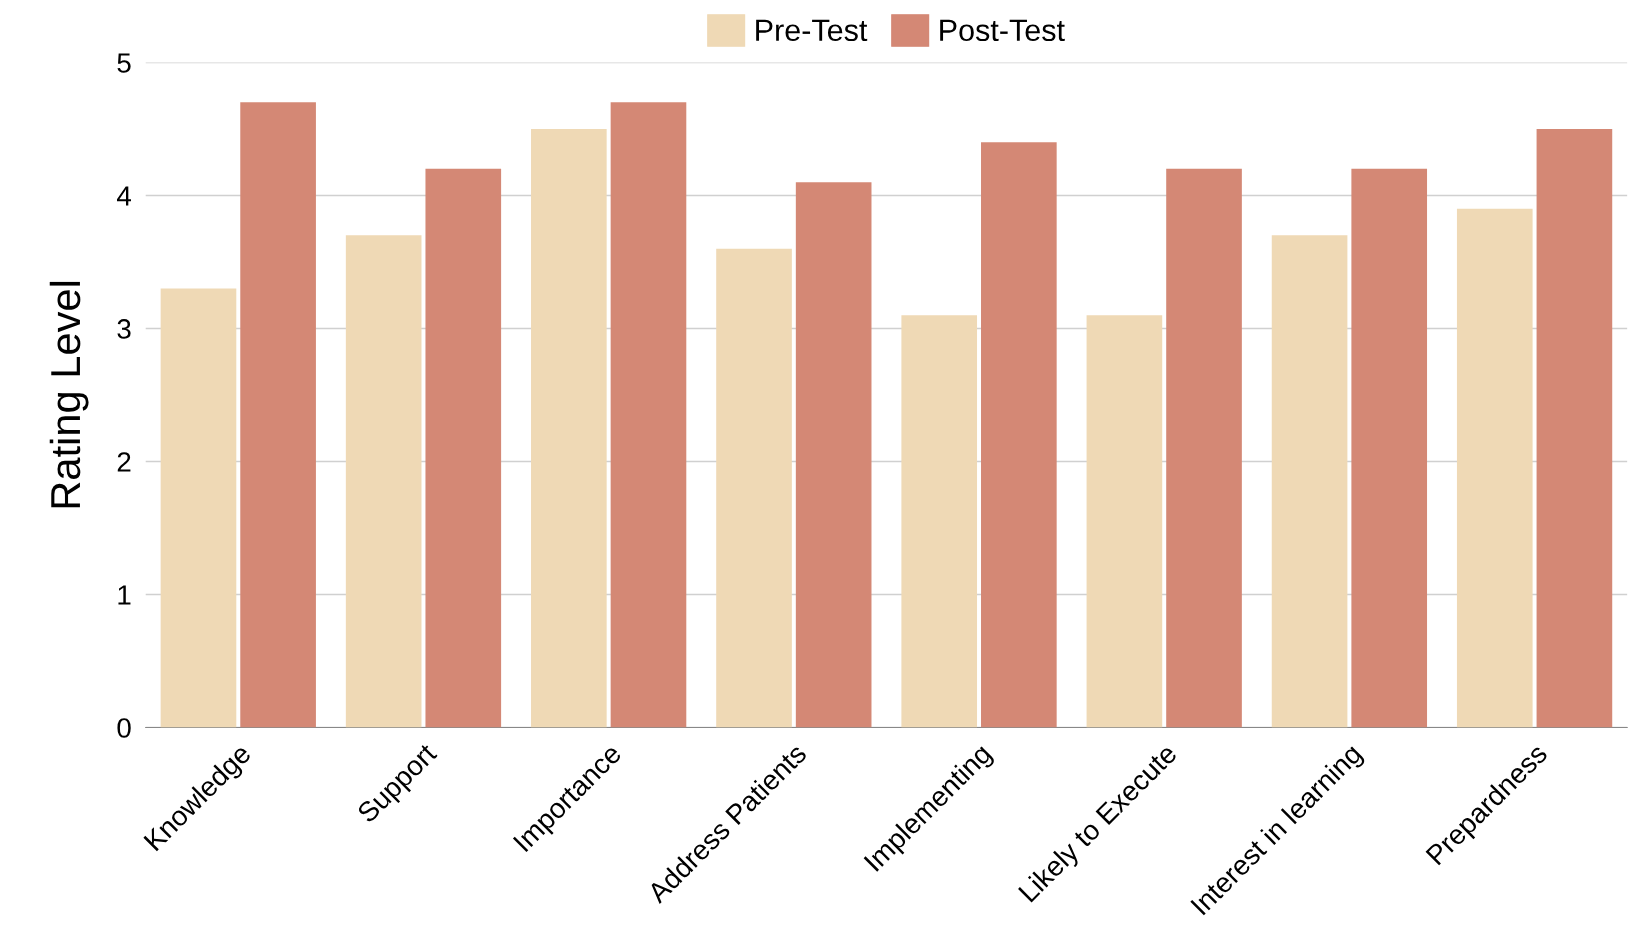  What do you see at coordinates (124, 728) in the screenshot?
I see `y-tick-label: 0` at bounding box center [124, 728].